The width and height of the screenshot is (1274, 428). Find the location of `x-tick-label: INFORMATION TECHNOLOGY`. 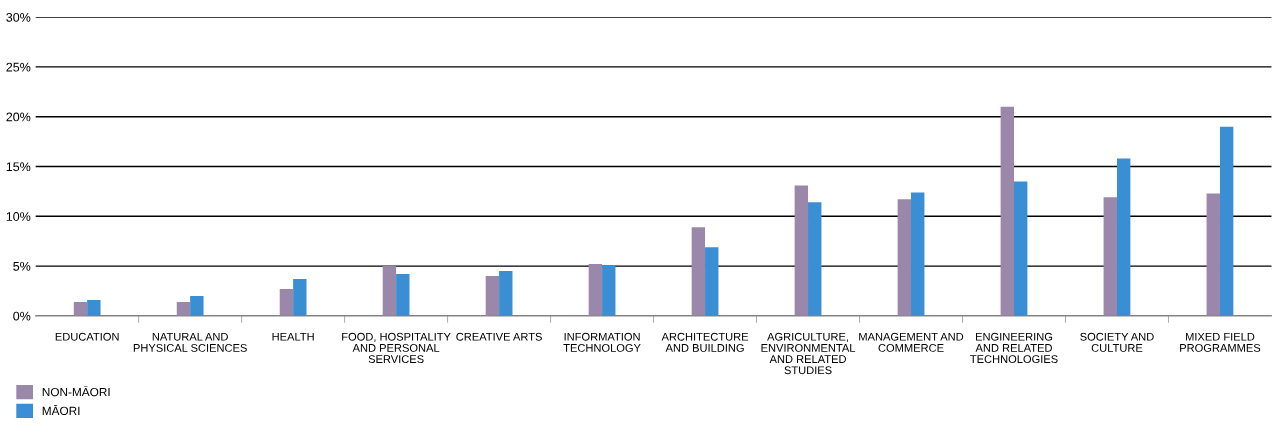

x-tick-label: INFORMATION TECHNOLOGY is located at coordinates (602, 342).